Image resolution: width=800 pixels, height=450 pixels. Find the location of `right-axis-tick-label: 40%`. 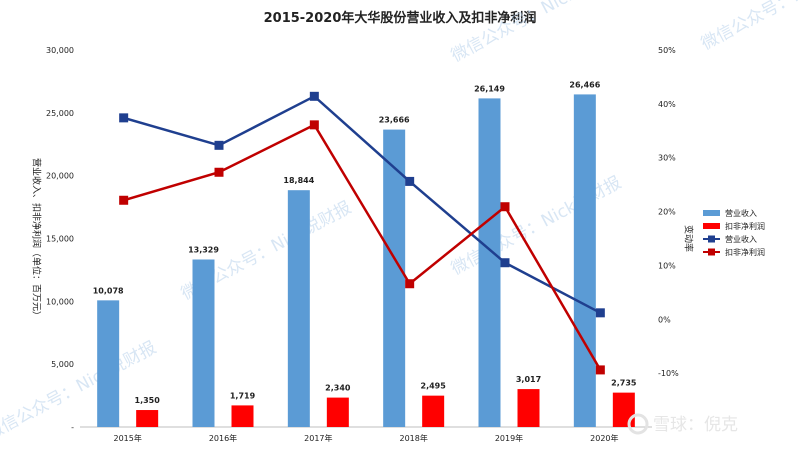

right-axis-tick-label: 40% is located at coordinates (667, 104).